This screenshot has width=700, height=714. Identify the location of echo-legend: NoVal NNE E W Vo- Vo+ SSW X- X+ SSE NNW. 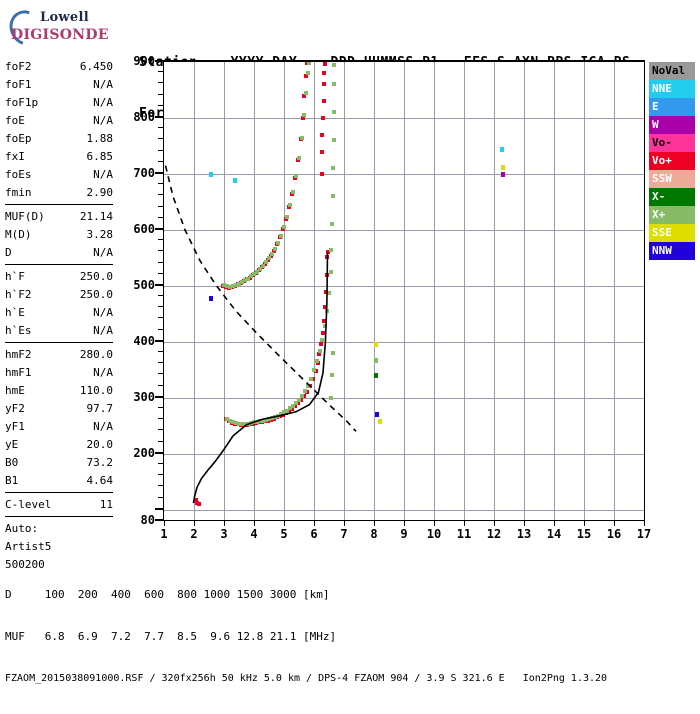
(672, 161).